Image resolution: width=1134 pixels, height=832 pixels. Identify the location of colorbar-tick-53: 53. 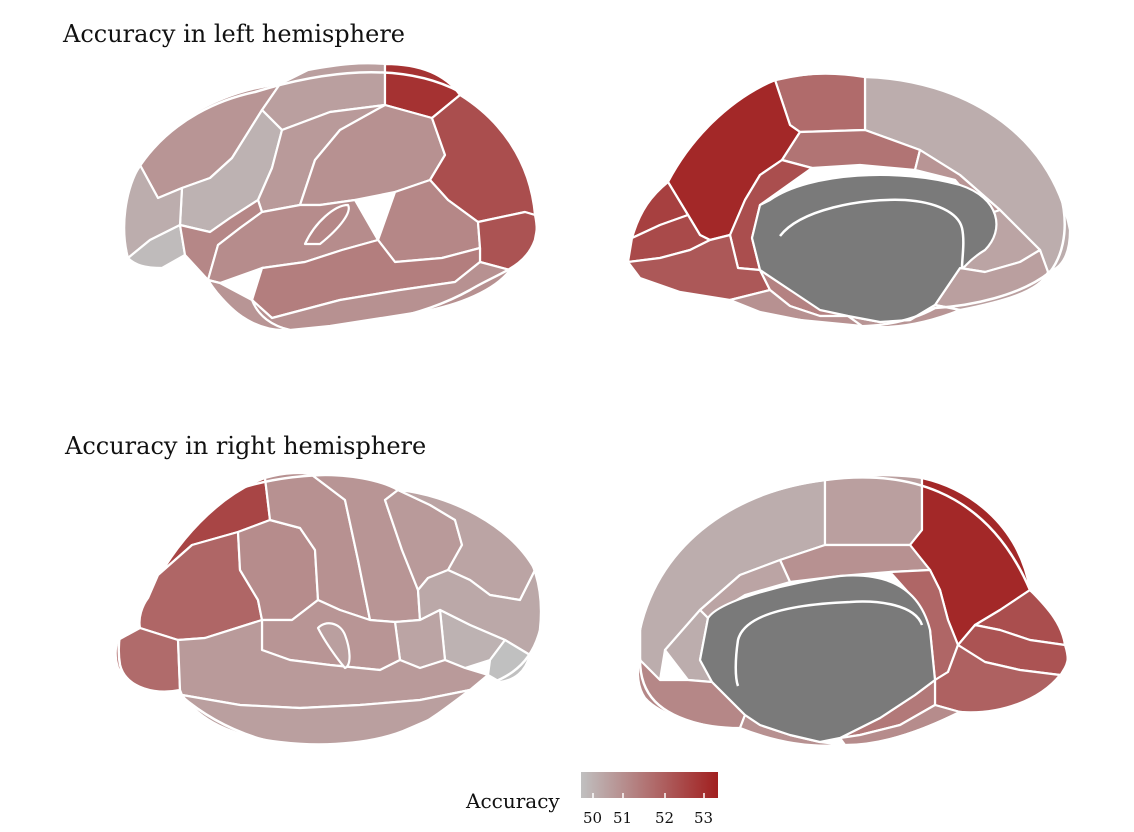
(703, 818).